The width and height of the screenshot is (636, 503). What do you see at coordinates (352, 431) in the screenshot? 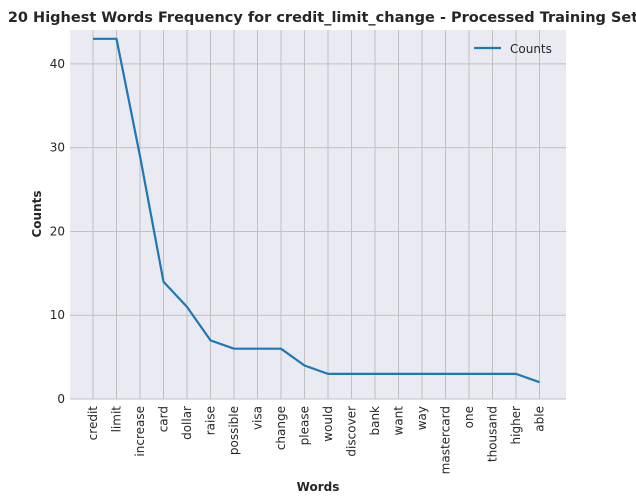
I see `x-tick-label: discover` at bounding box center [352, 431].